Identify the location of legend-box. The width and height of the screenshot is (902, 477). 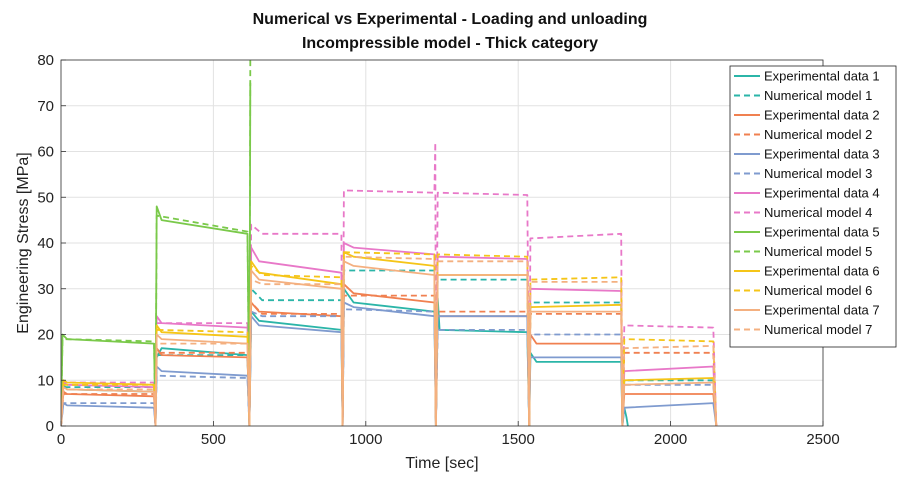
(813, 206).